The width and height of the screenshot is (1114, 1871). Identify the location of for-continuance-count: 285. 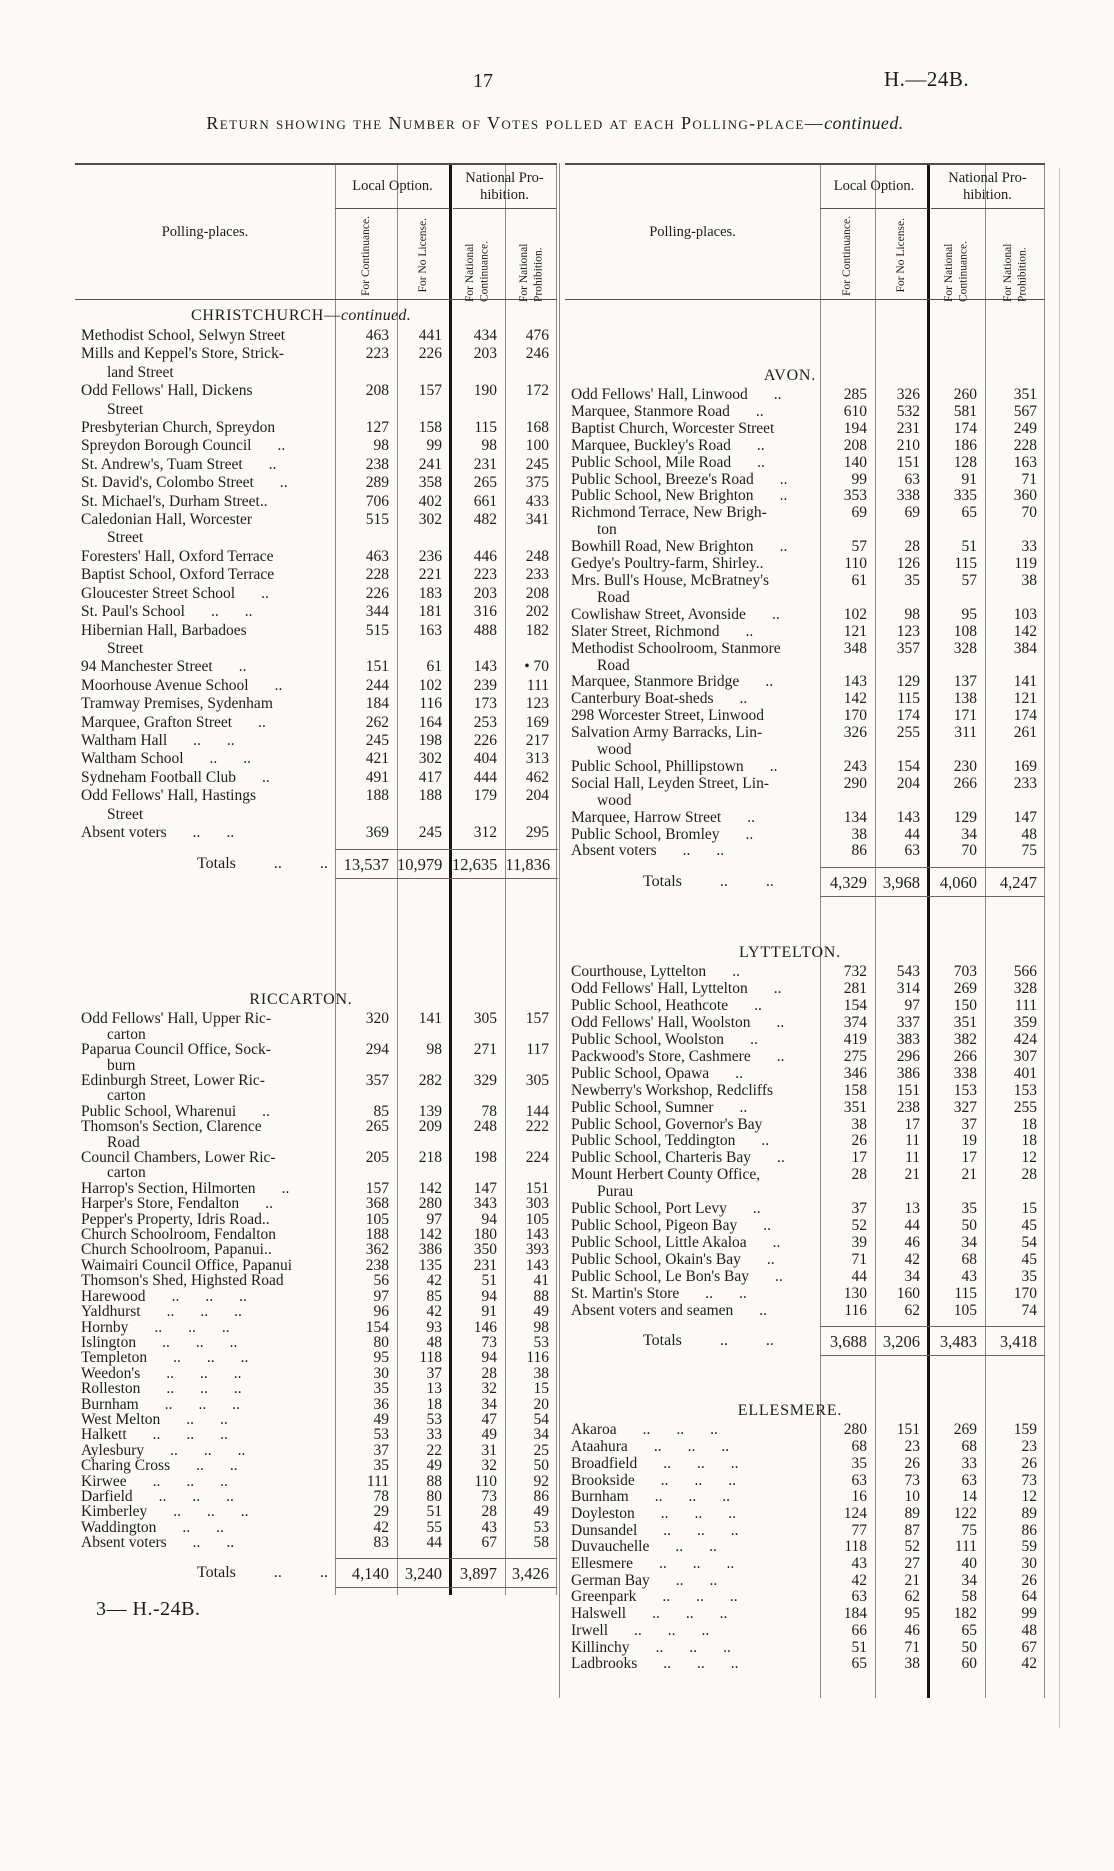
(855, 394).